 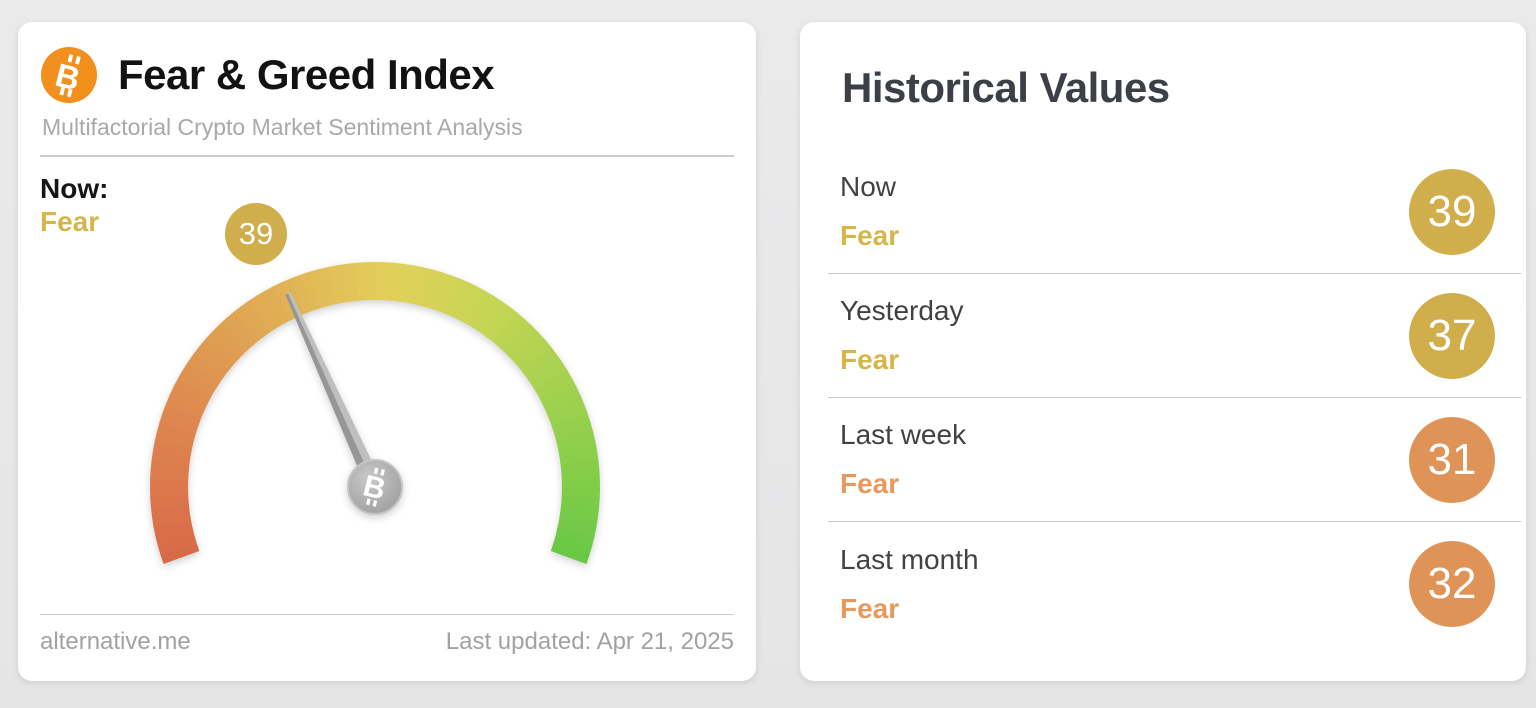 I want to click on fear-greed-header: B Fear & Greed Index, so click(x=387, y=63).